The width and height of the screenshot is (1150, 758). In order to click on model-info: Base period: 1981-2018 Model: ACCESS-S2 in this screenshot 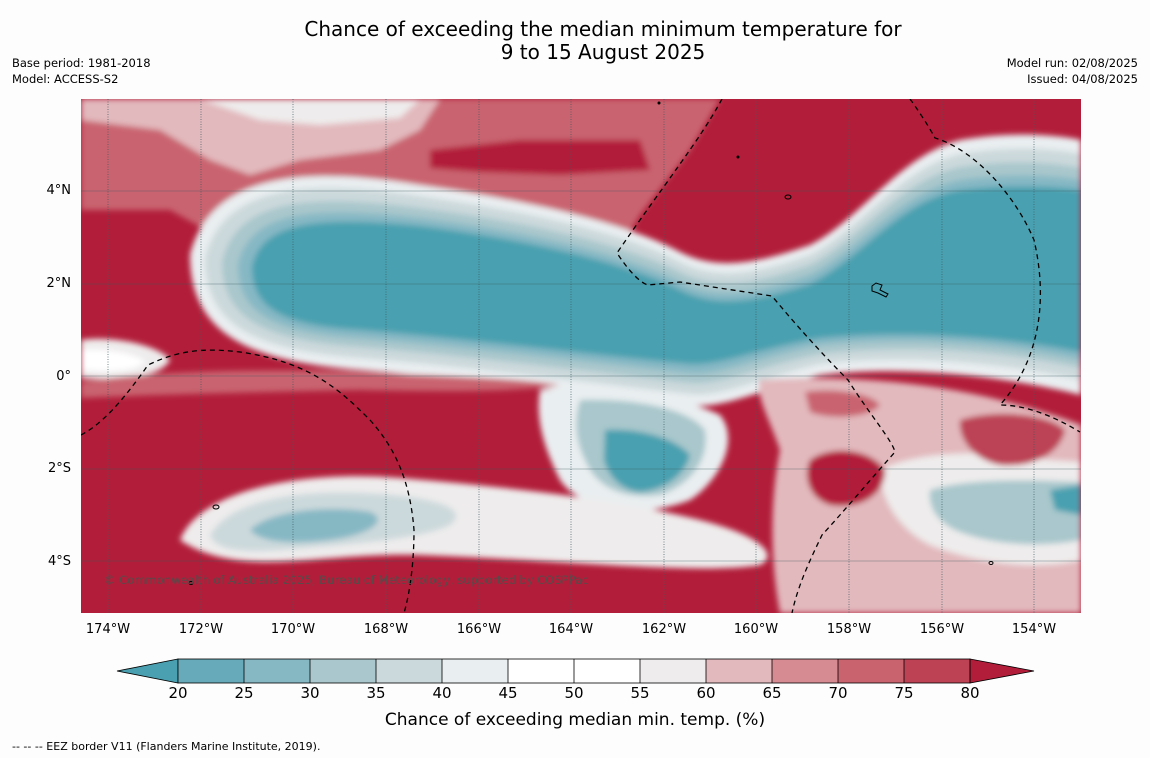, I will do `click(81, 71)`.